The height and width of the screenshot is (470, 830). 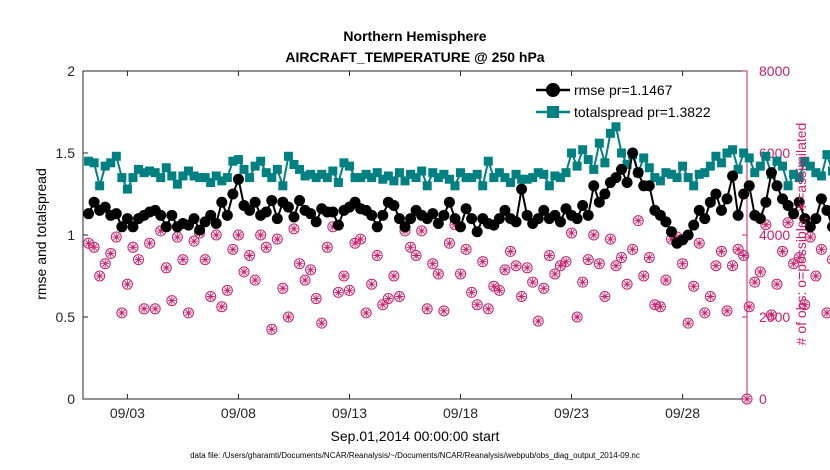 What do you see at coordinates (635, 100) in the screenshot?
I see `legend: rmse pr=1.1467 totalspread pr=1.3822` at bounding box center [635, 100].